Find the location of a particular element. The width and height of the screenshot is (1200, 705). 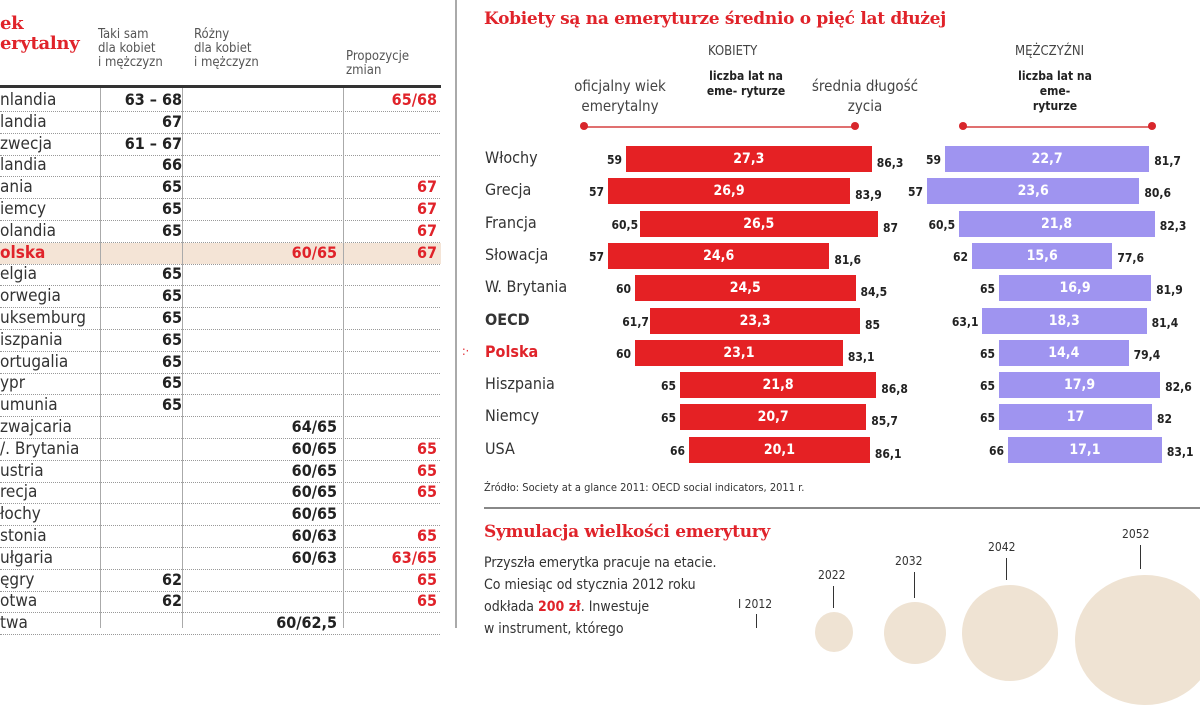

table-row: ułgaria 60/63 63/65 is located at coordinates (220, 558).